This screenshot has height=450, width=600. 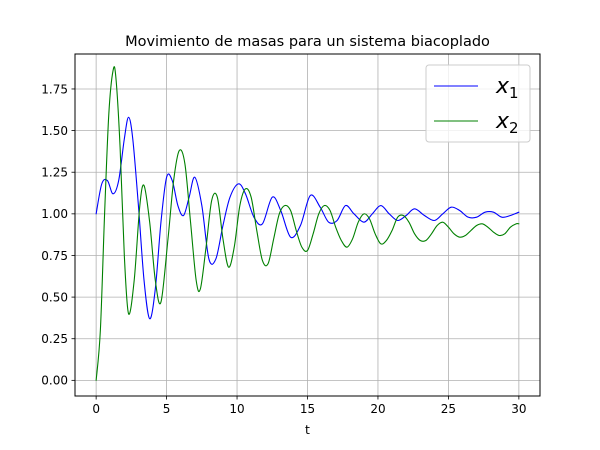 I want to click on legend-label-x1-sub: 1, so click(x=514, y=93).